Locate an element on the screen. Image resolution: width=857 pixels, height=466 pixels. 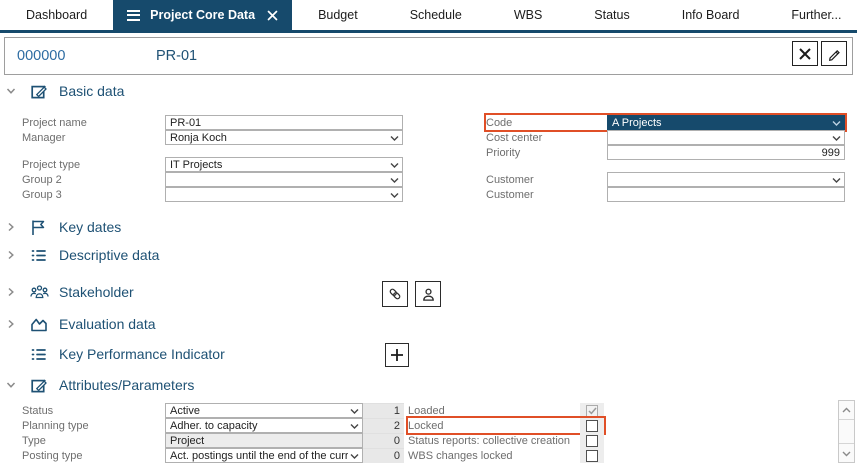
people-icon is located at coordinates (43, 292).